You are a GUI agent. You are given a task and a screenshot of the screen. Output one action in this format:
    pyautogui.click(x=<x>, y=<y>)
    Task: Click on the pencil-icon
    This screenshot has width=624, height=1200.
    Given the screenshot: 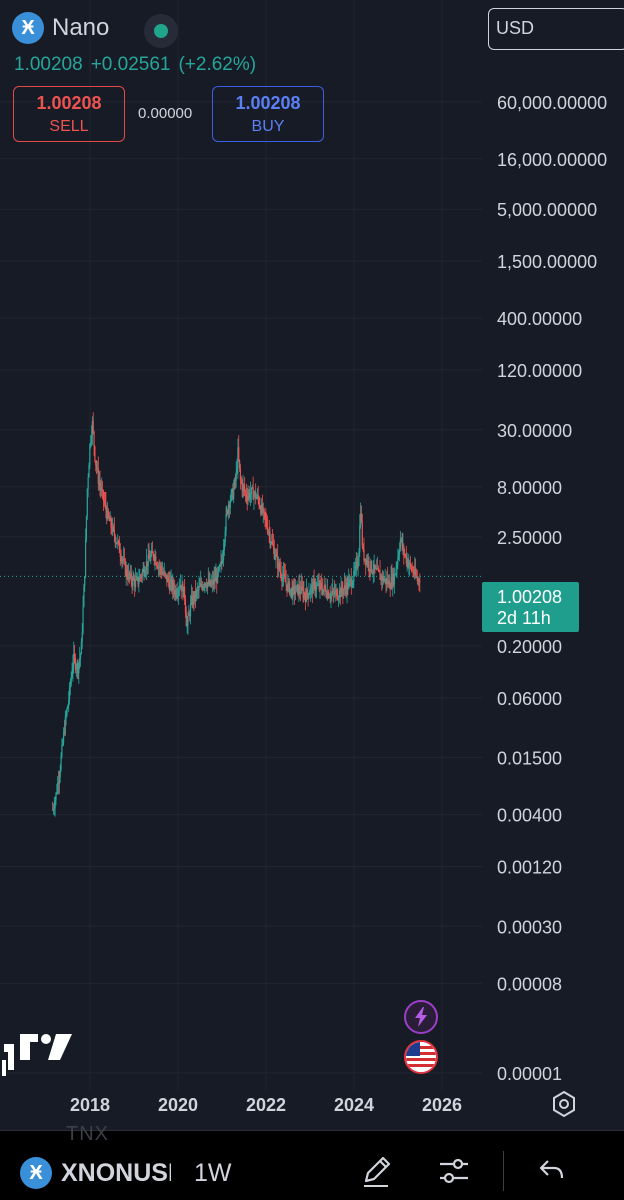 What is the action you would take?
    pyautogui.click(x=376, y=1171)
    